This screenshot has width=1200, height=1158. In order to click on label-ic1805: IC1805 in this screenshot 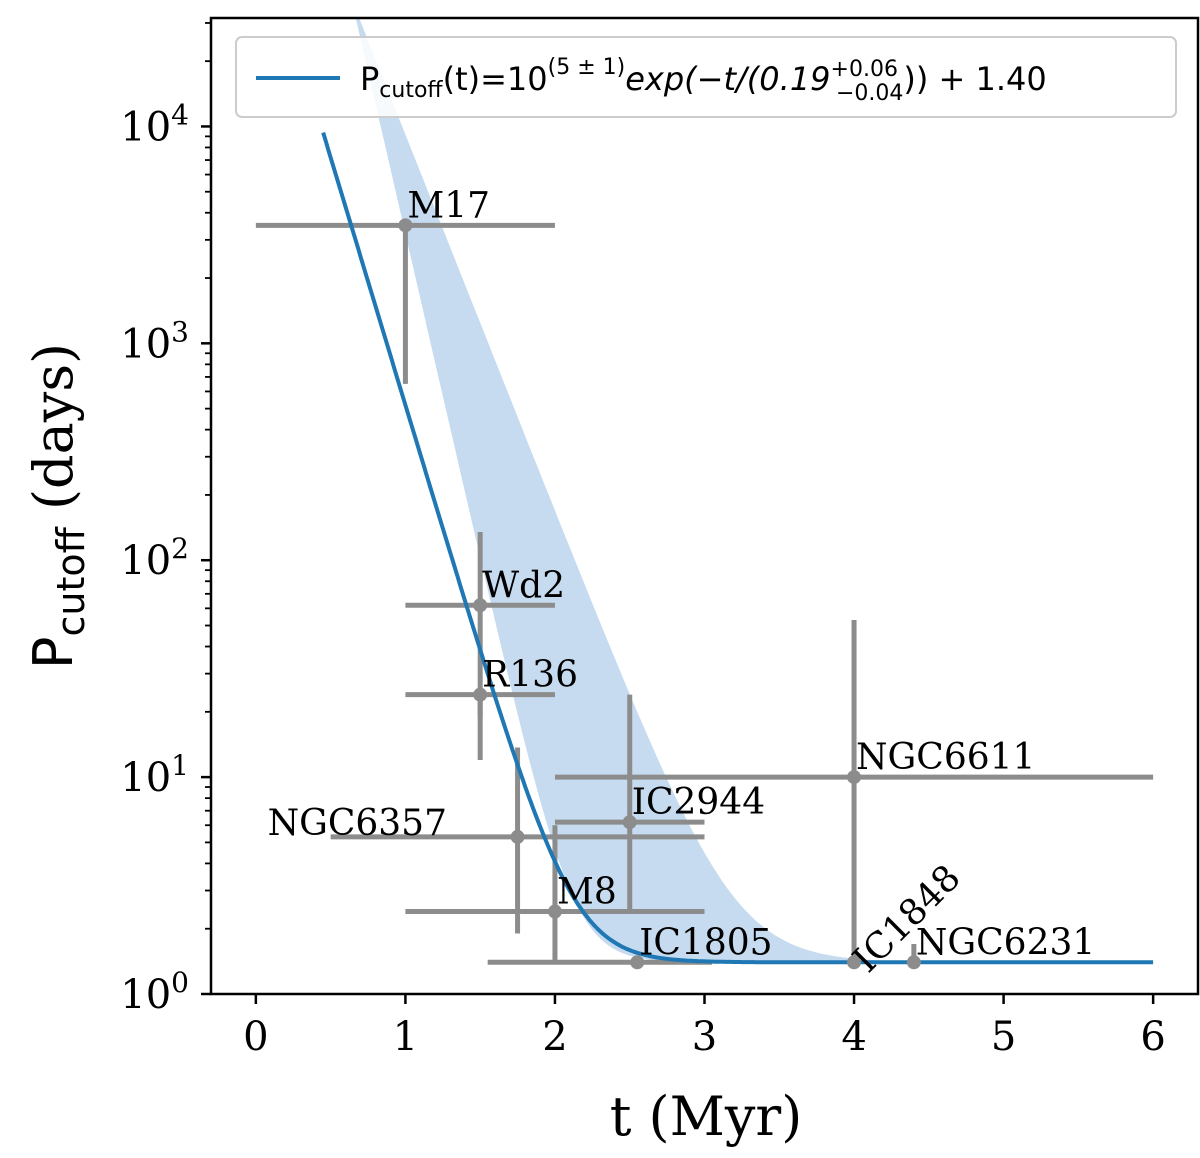, I will do `click(705, 942)`.